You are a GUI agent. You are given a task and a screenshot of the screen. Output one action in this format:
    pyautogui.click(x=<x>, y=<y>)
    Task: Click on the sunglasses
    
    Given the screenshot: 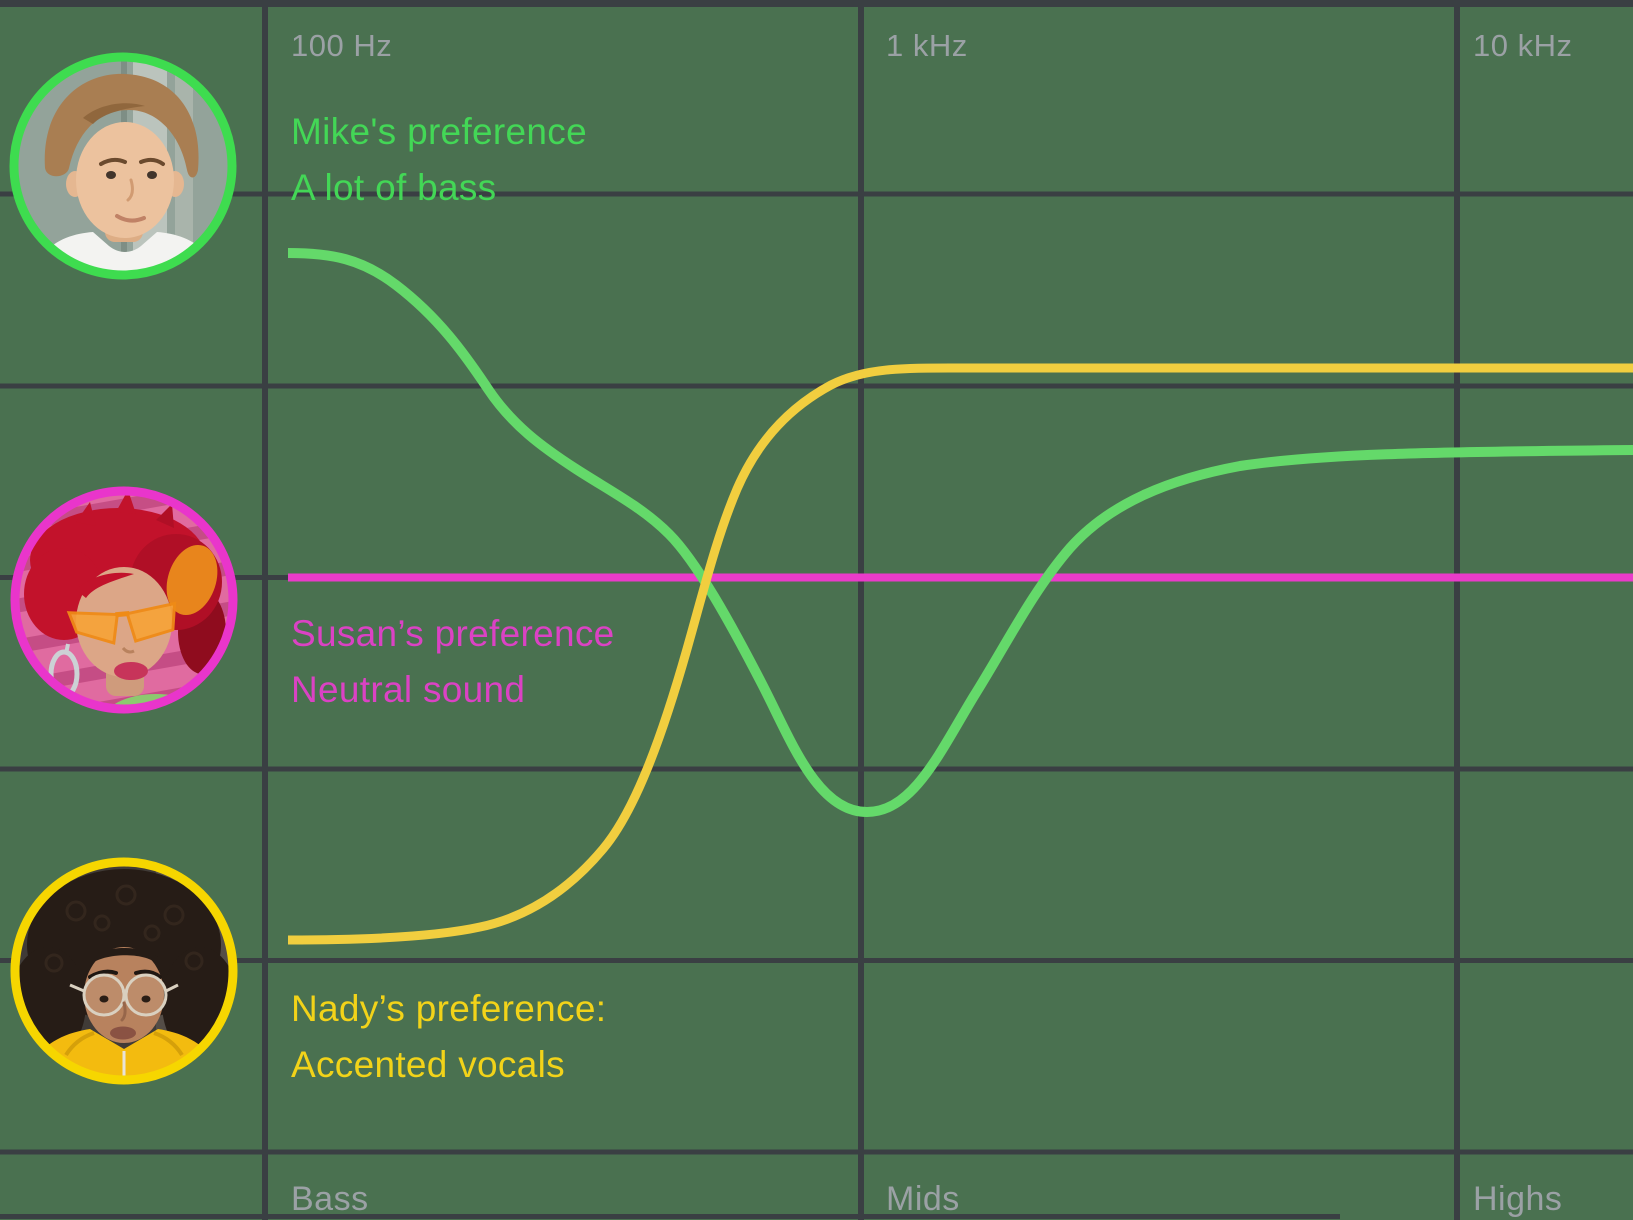 What is the action you would take?
    pyautogui.click(x=121, y=623)
    